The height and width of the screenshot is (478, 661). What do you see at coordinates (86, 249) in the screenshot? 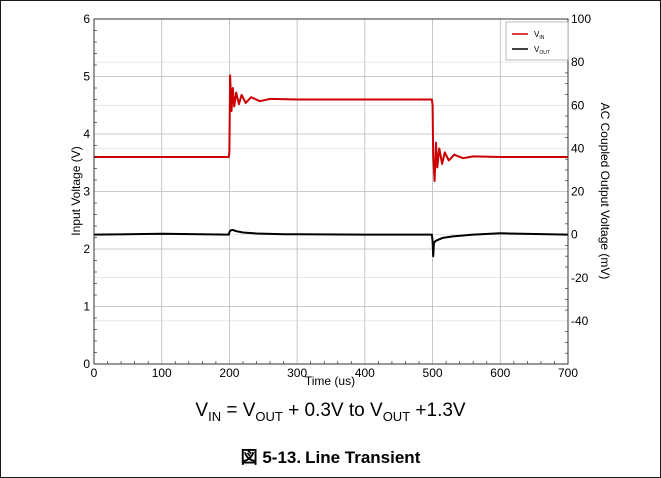
I see `y-left-tick-label: 2` at bounding box center [86, 249].